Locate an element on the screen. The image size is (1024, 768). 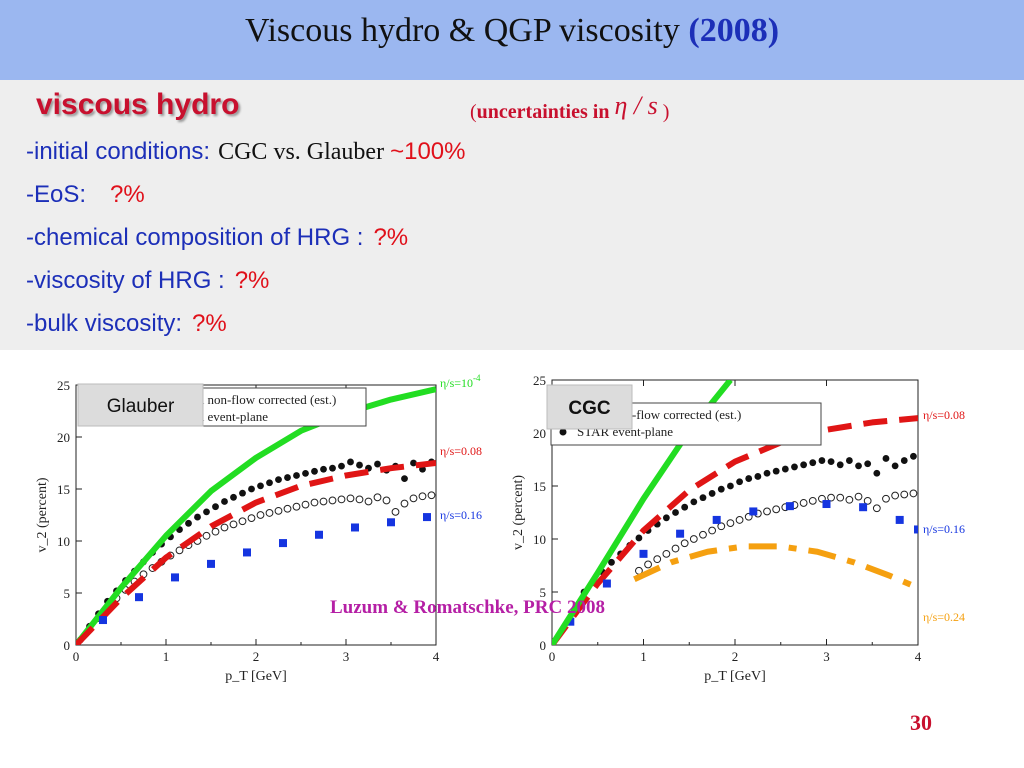
curve-label: η/s=0.08 is located at coordinates (944, 415).